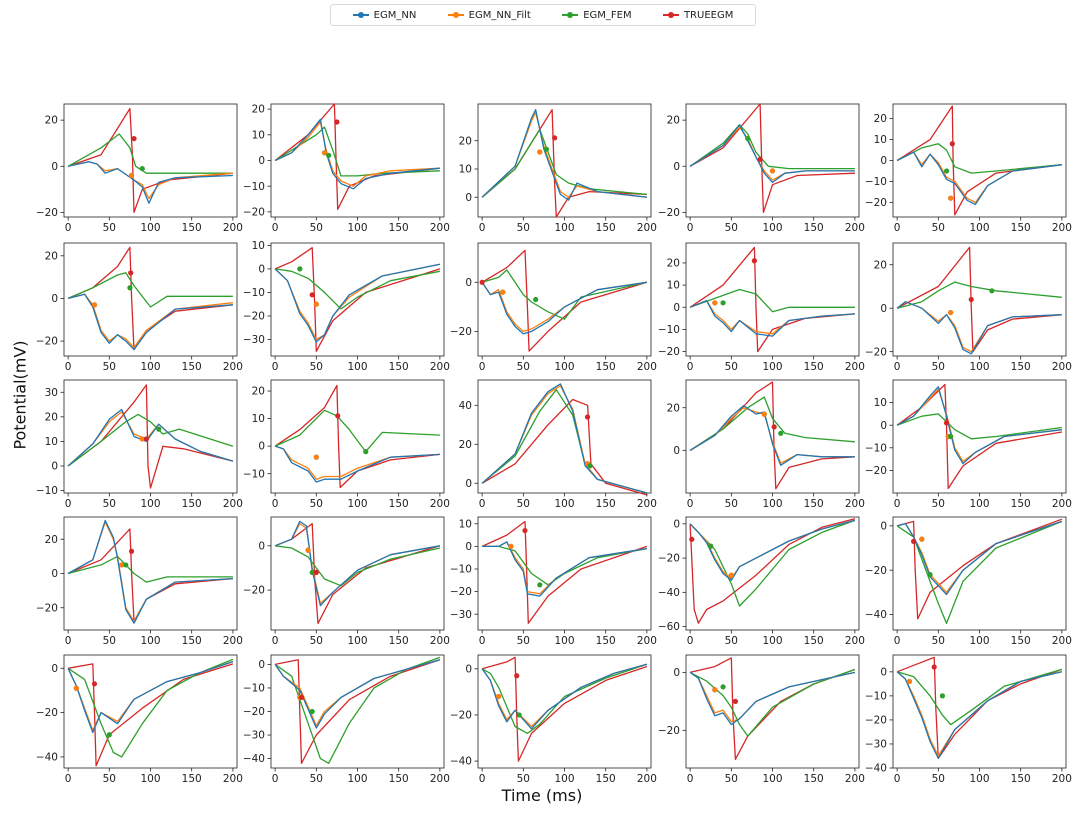 This screenshot has width=1084, height=815. Describe the element at coordinates (482, 504) in the screenshot. I see `panel-3-3-xtick-label: 0` at that location.